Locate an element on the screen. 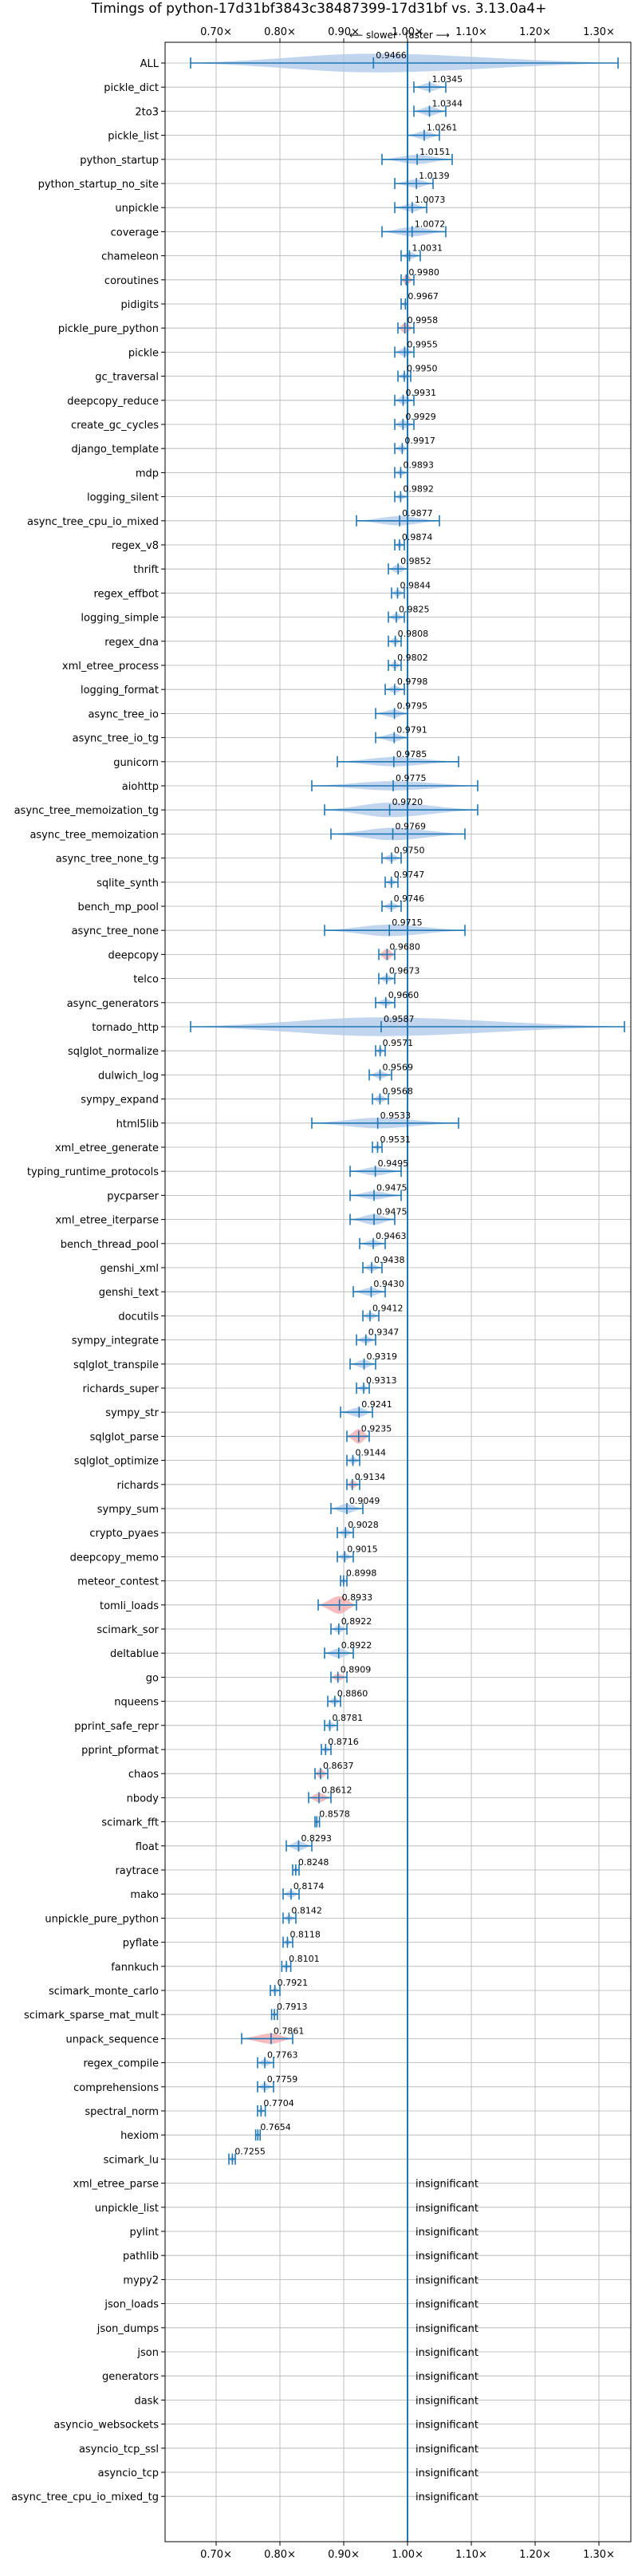 Image resolution: width=638 pixels, height=2576 pixels. x-tick-label-top: 0.80× is located at coordinates (280, 32).